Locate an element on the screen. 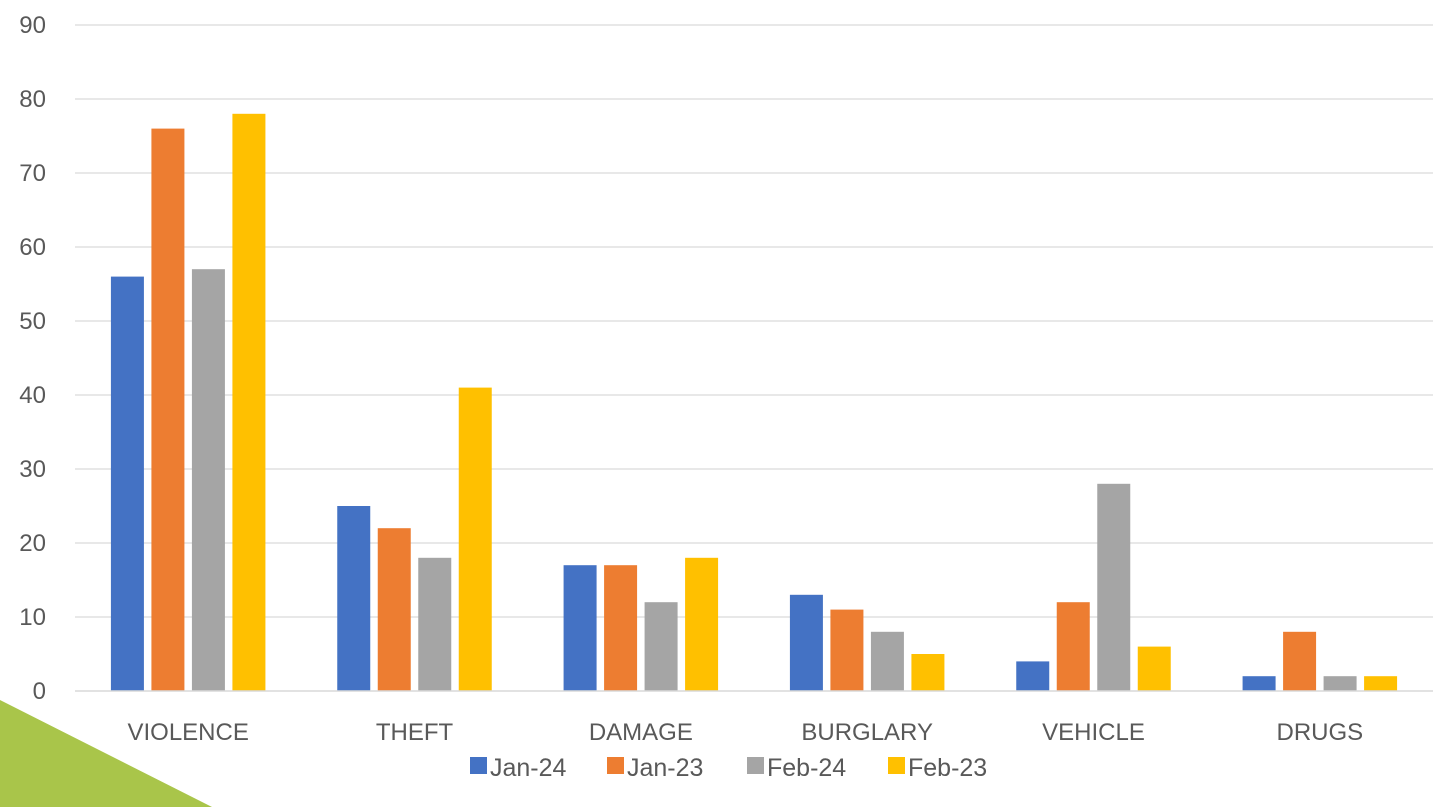 This screenshot has width=1433, height=812. y-tick-label: 40 is located at coordinates (32, 395).